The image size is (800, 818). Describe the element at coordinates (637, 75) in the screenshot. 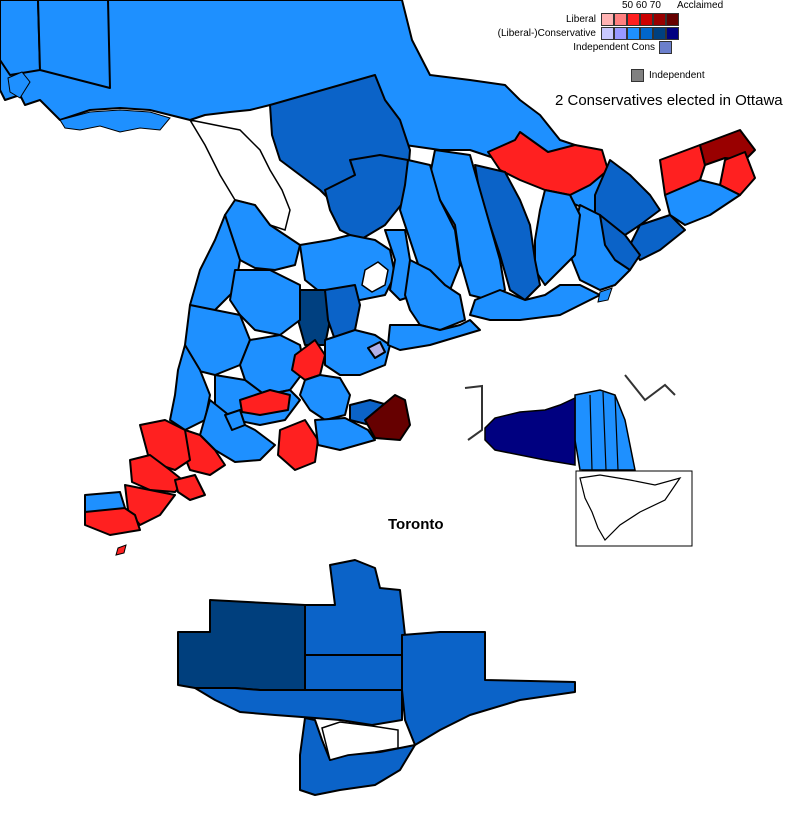

I see `independent-swatch` at that location.